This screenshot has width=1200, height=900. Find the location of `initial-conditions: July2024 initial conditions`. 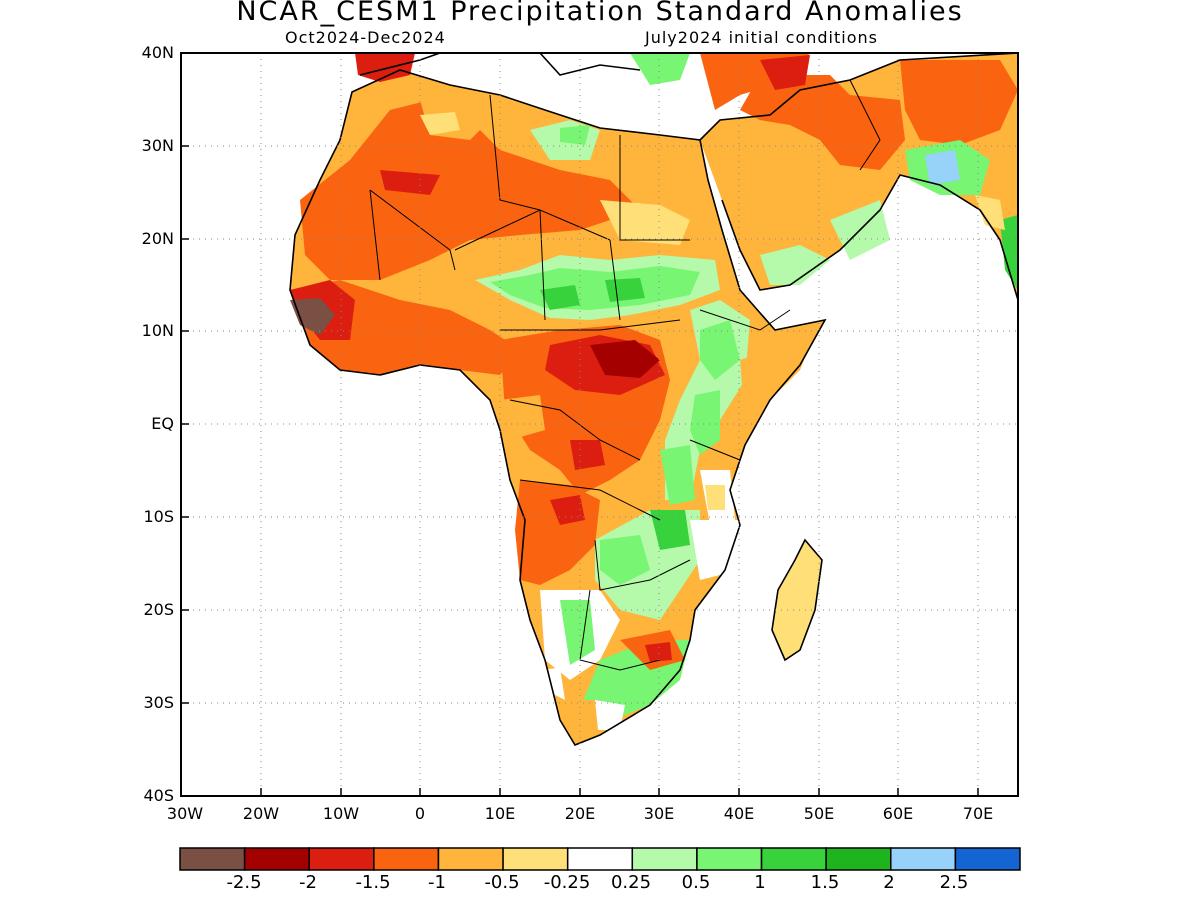

initial-conditions: July2024 initial conditions is located at coordinates (761, 37).